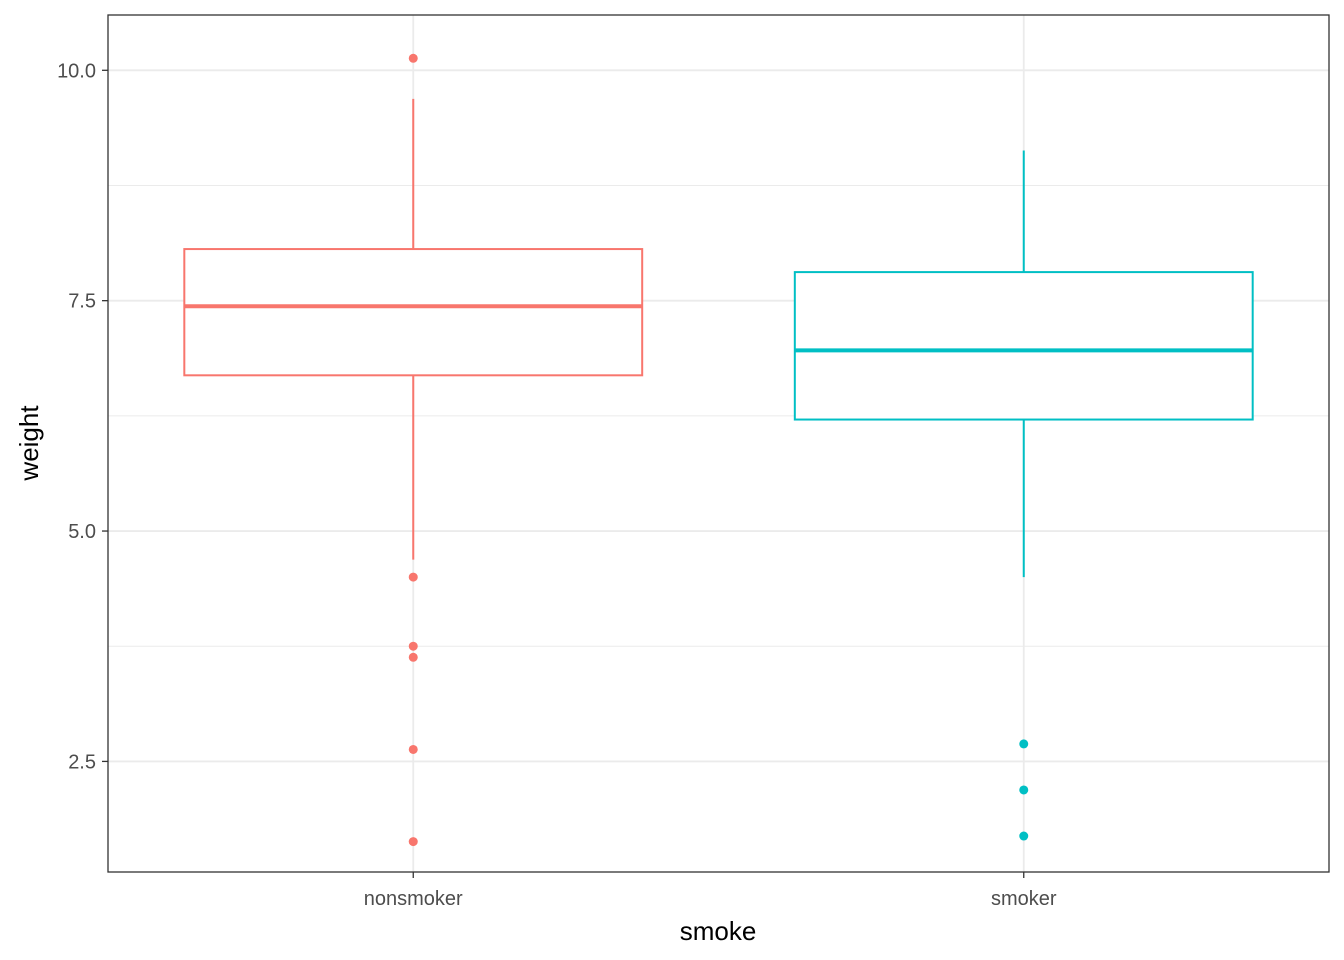 Image resolution: width=1344 pixels, height=960 pixels. What do you see at coordinates (1024, 899) in the screenshot?
I see `x-tick-label: smoker` at bounding box center [1024, 899].